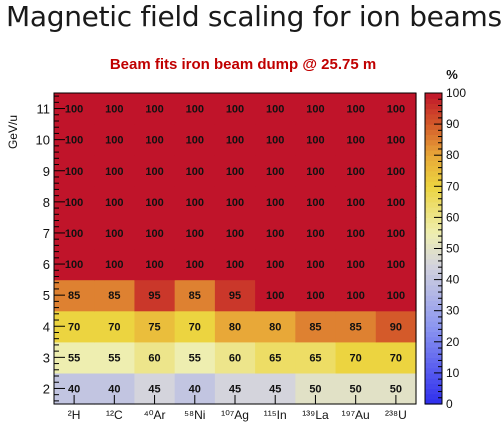 The image size is (502, 427). I want to click on cell-value-label: 85, so click(195, 296).